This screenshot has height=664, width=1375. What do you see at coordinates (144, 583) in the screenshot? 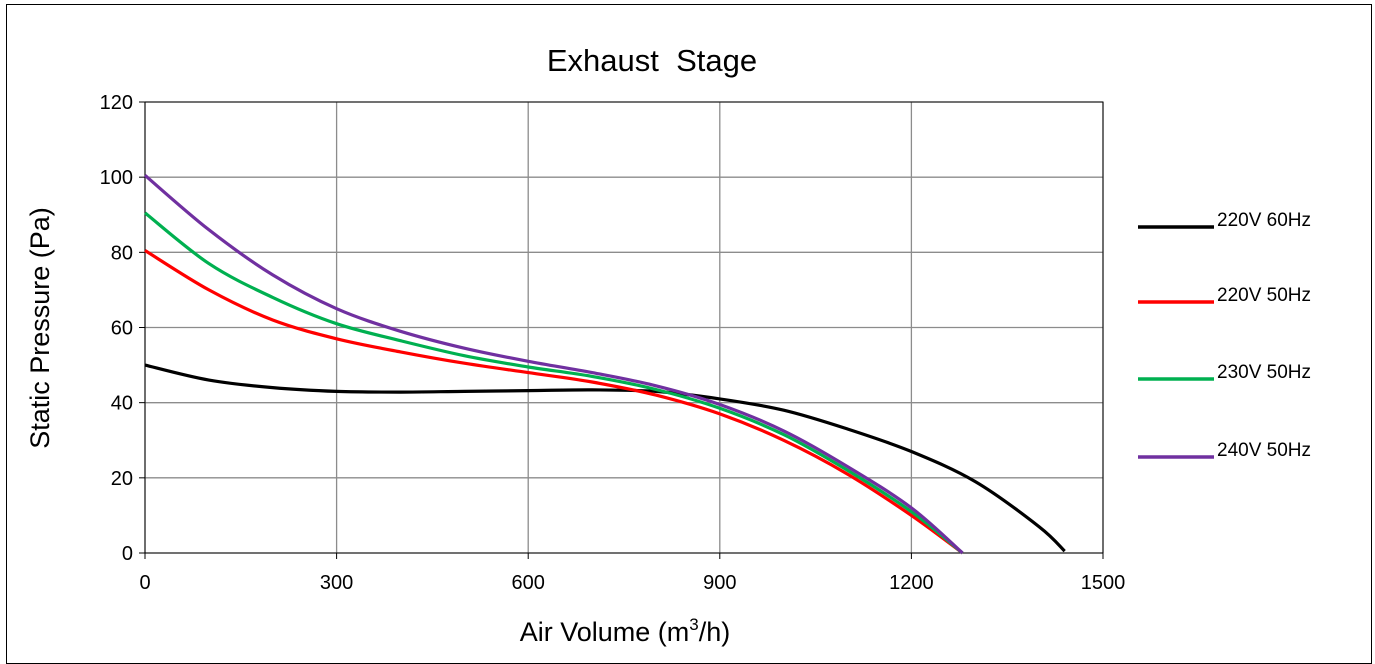
I see `x-tick-label: 0` at bounding box center [144, 583].